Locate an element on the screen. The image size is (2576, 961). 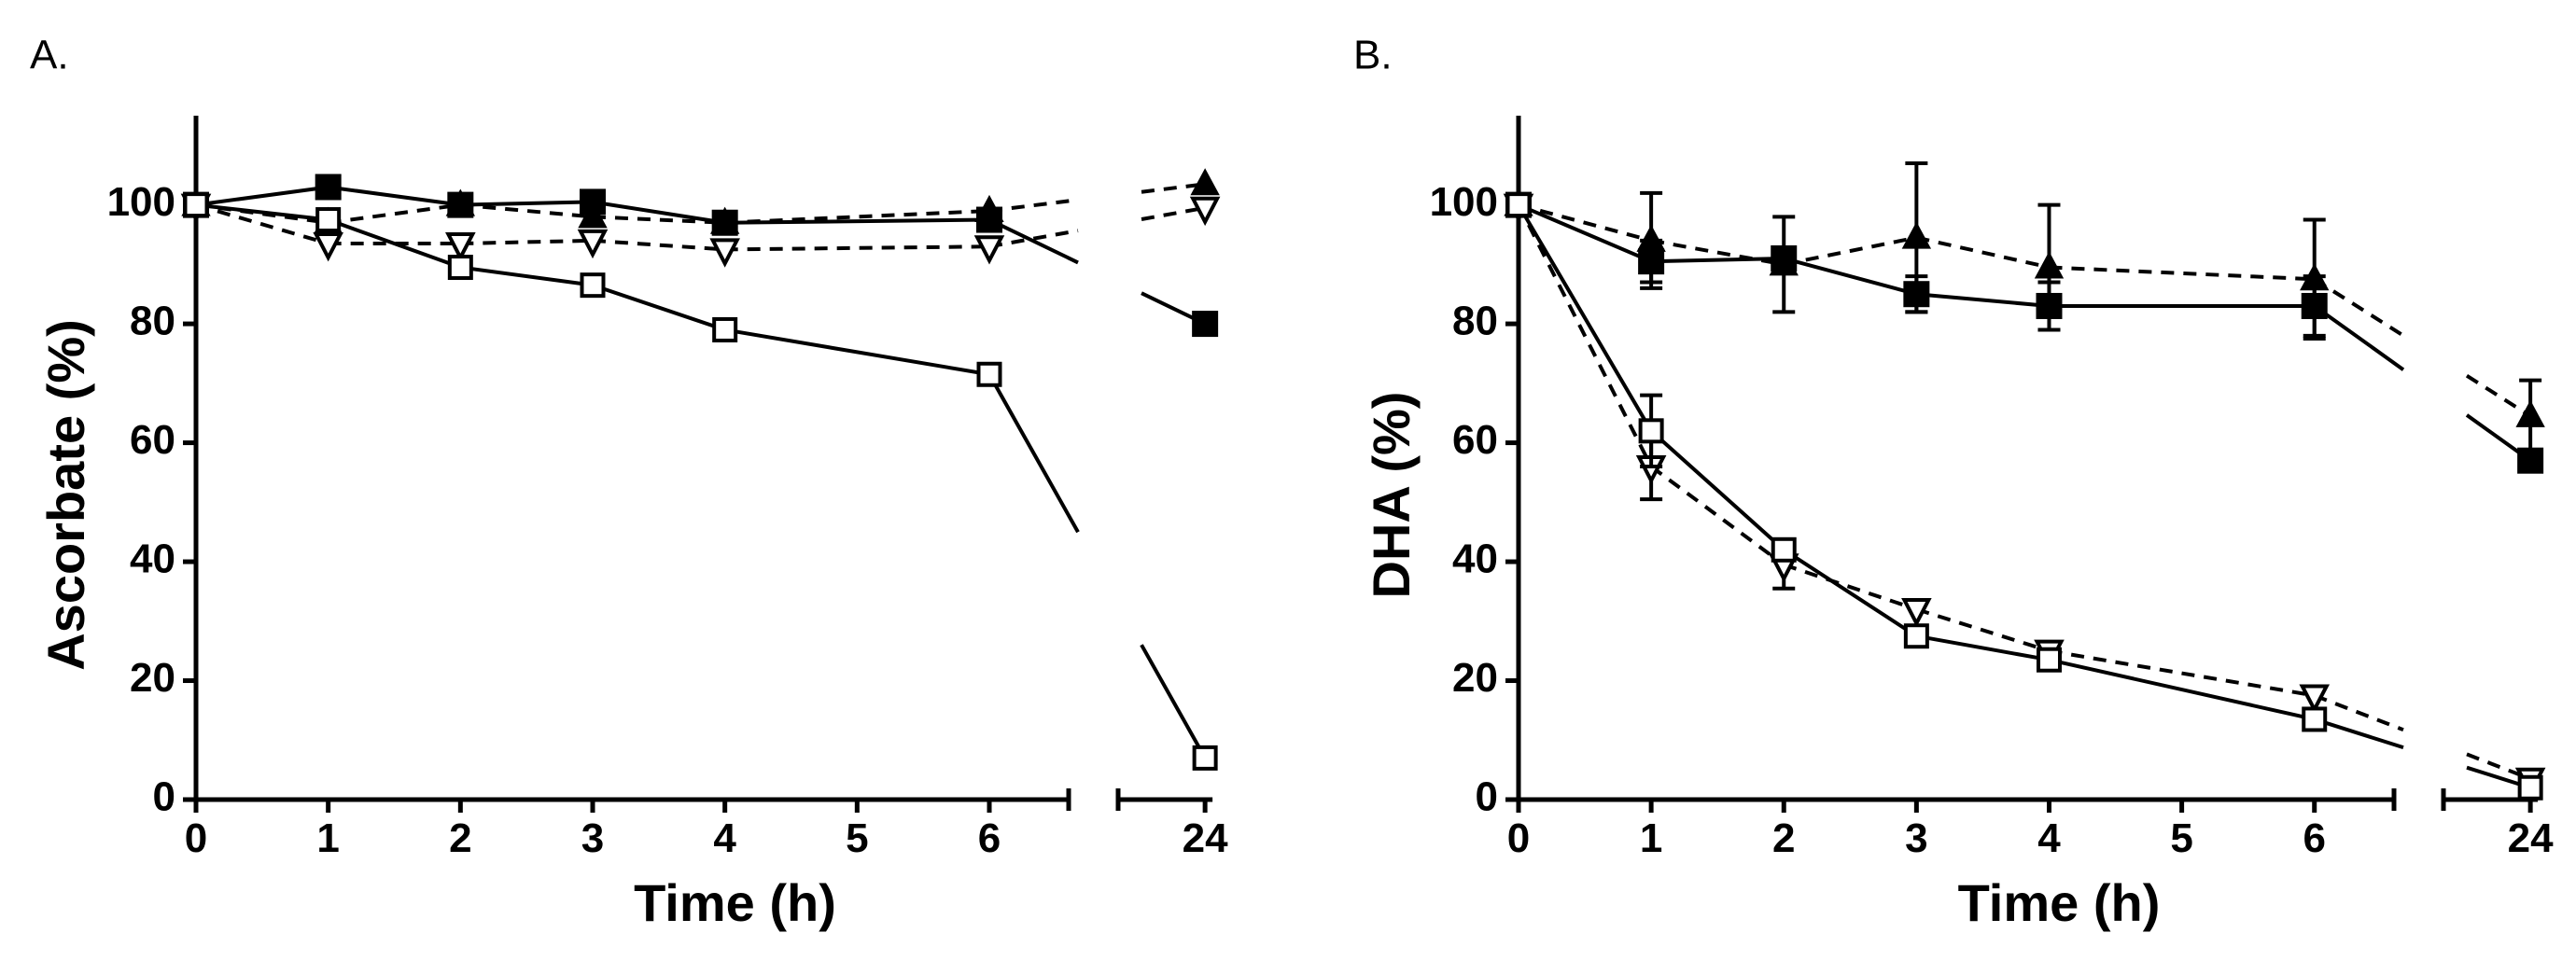
y-tick-label: 100 is located at coordinates (141, 202).